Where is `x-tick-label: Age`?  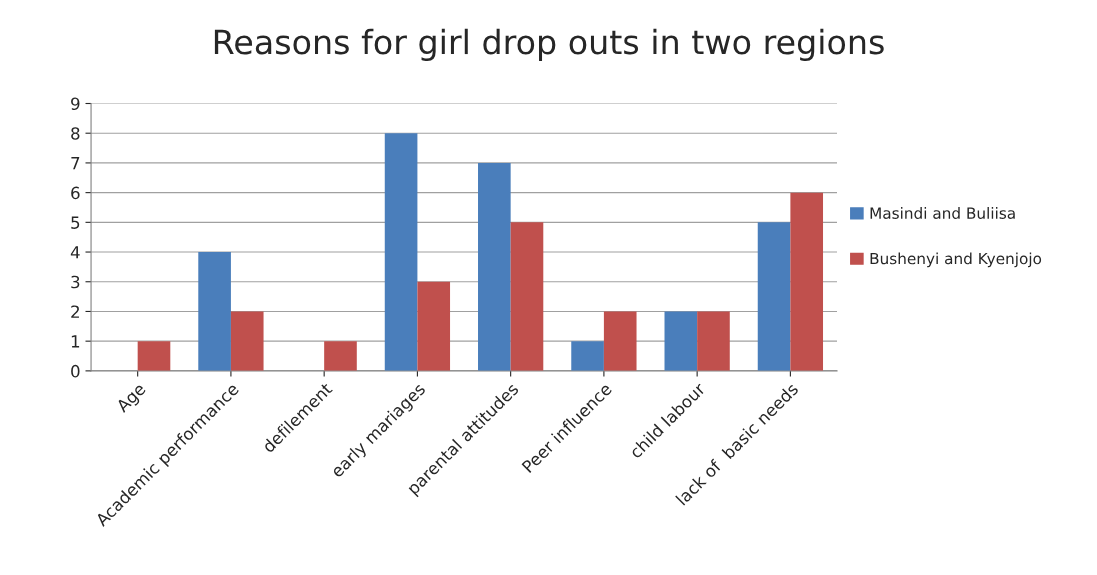 x-tick-label: Age is located at coordinates (132, 399).